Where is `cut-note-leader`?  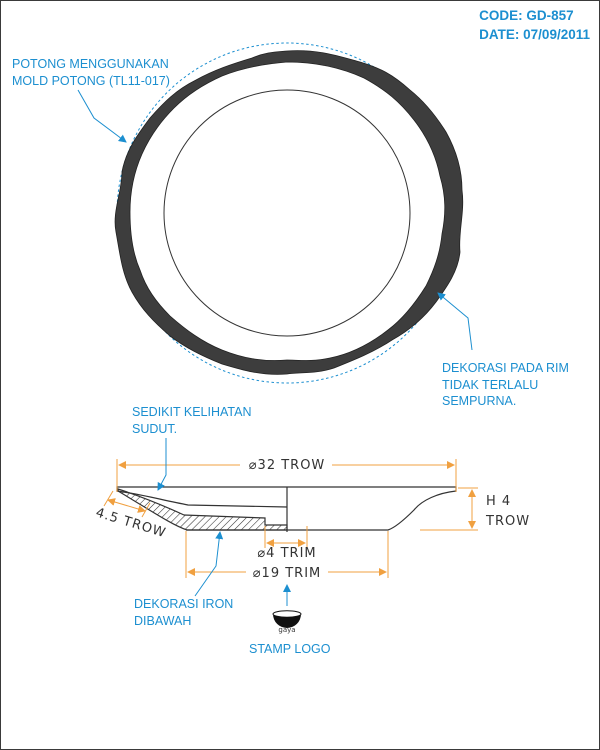 cut-note-leader is located at coordinates (102, 116).